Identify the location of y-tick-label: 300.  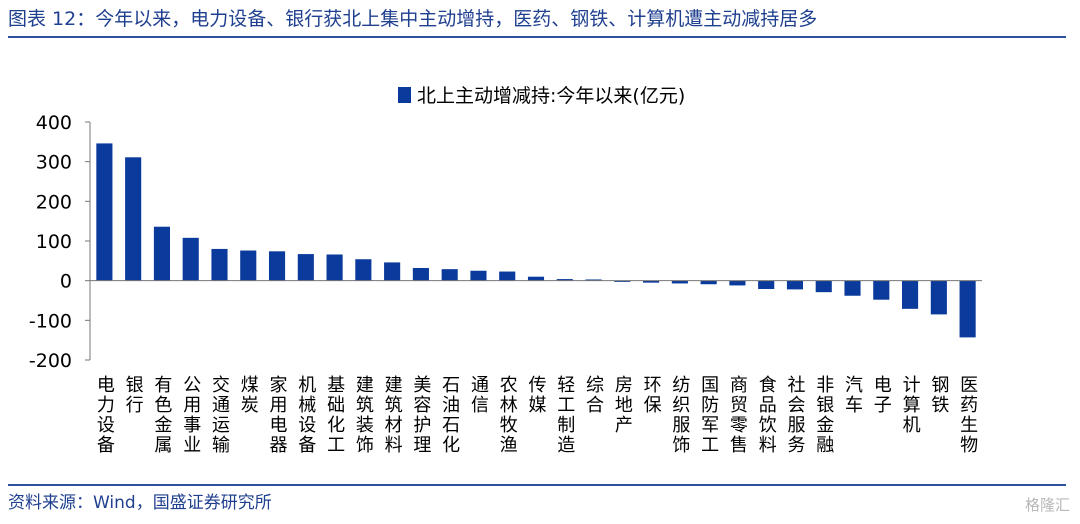
(54, 163).